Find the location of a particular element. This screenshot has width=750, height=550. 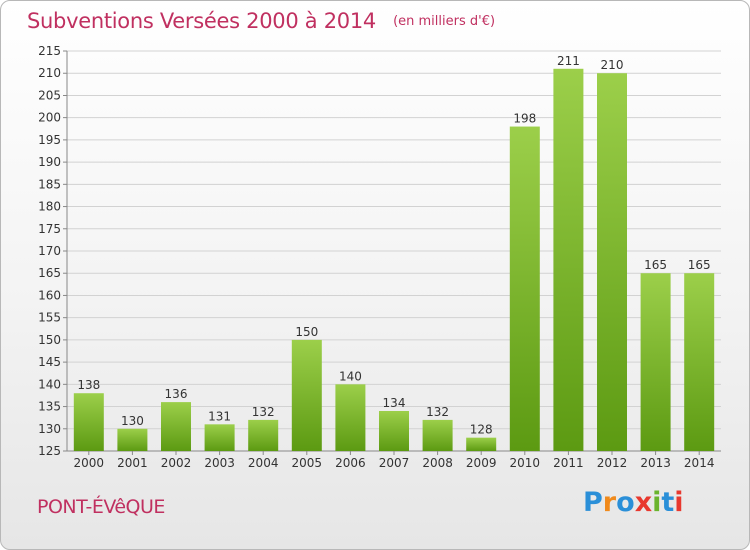

bar-value-label: 131 is located at coordinates (219, 416).